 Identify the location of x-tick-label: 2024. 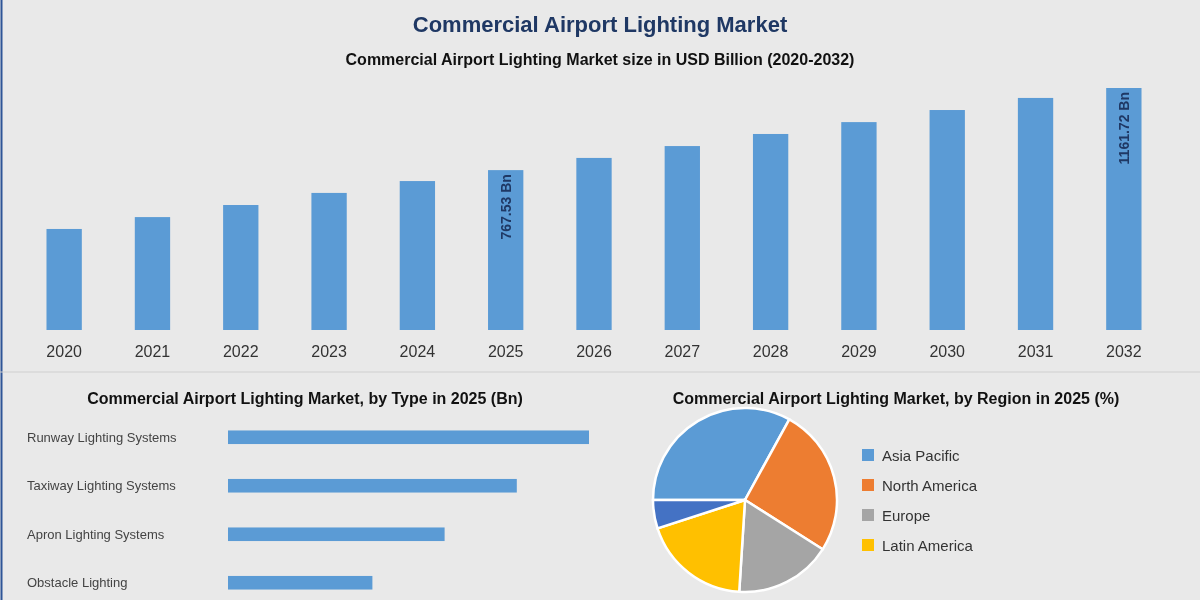
(417, 351).